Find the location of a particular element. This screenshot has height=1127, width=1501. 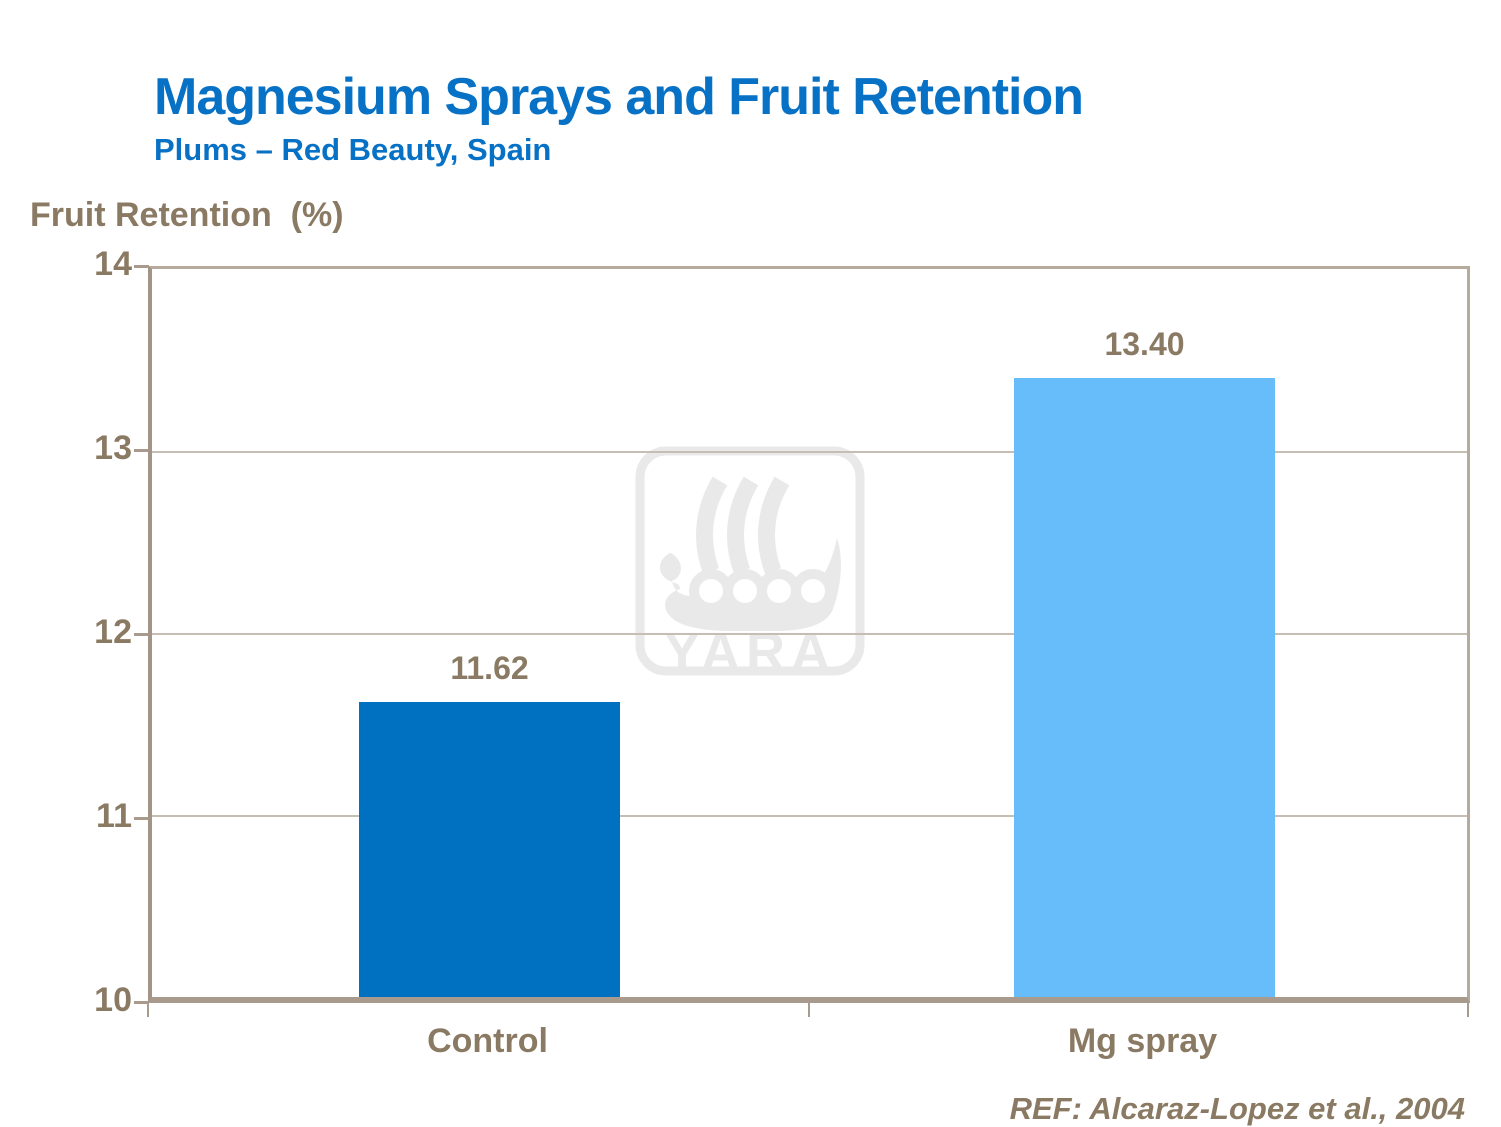

bar-control is located at coordinates (489, 849).